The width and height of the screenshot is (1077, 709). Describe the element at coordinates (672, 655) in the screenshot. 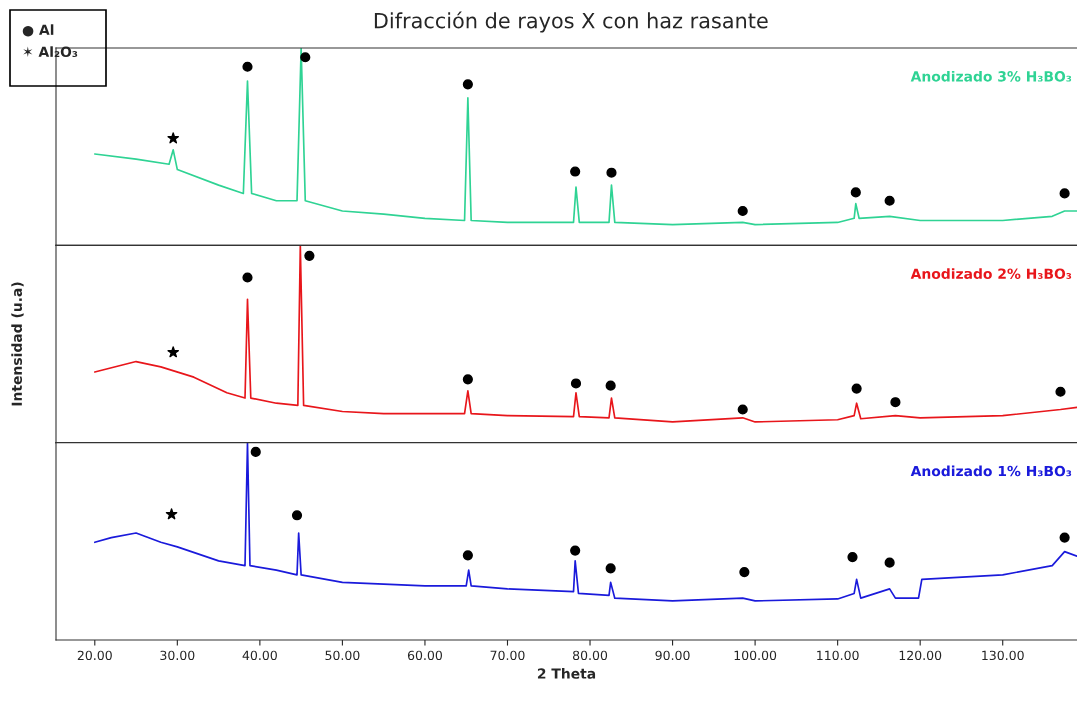

I see `x-tick-label: 90.00` at that location.